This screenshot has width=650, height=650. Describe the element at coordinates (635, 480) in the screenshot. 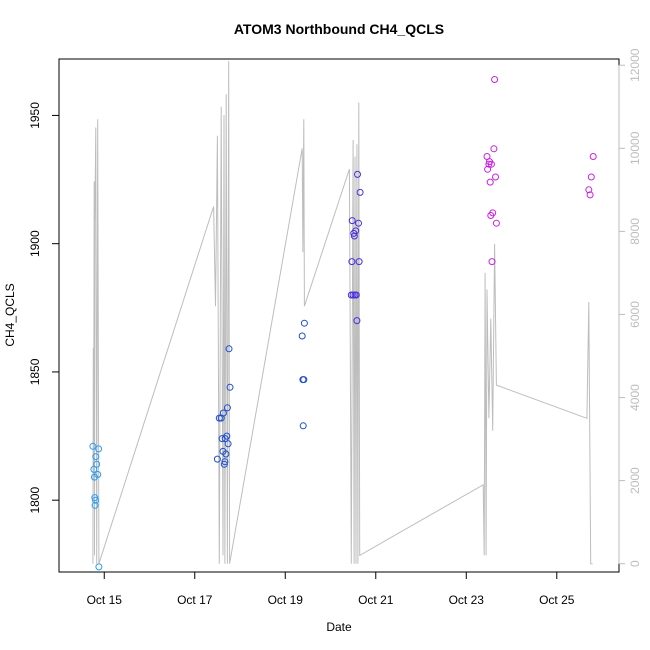

I see `y2-tick-label-1: 2000` at that location.